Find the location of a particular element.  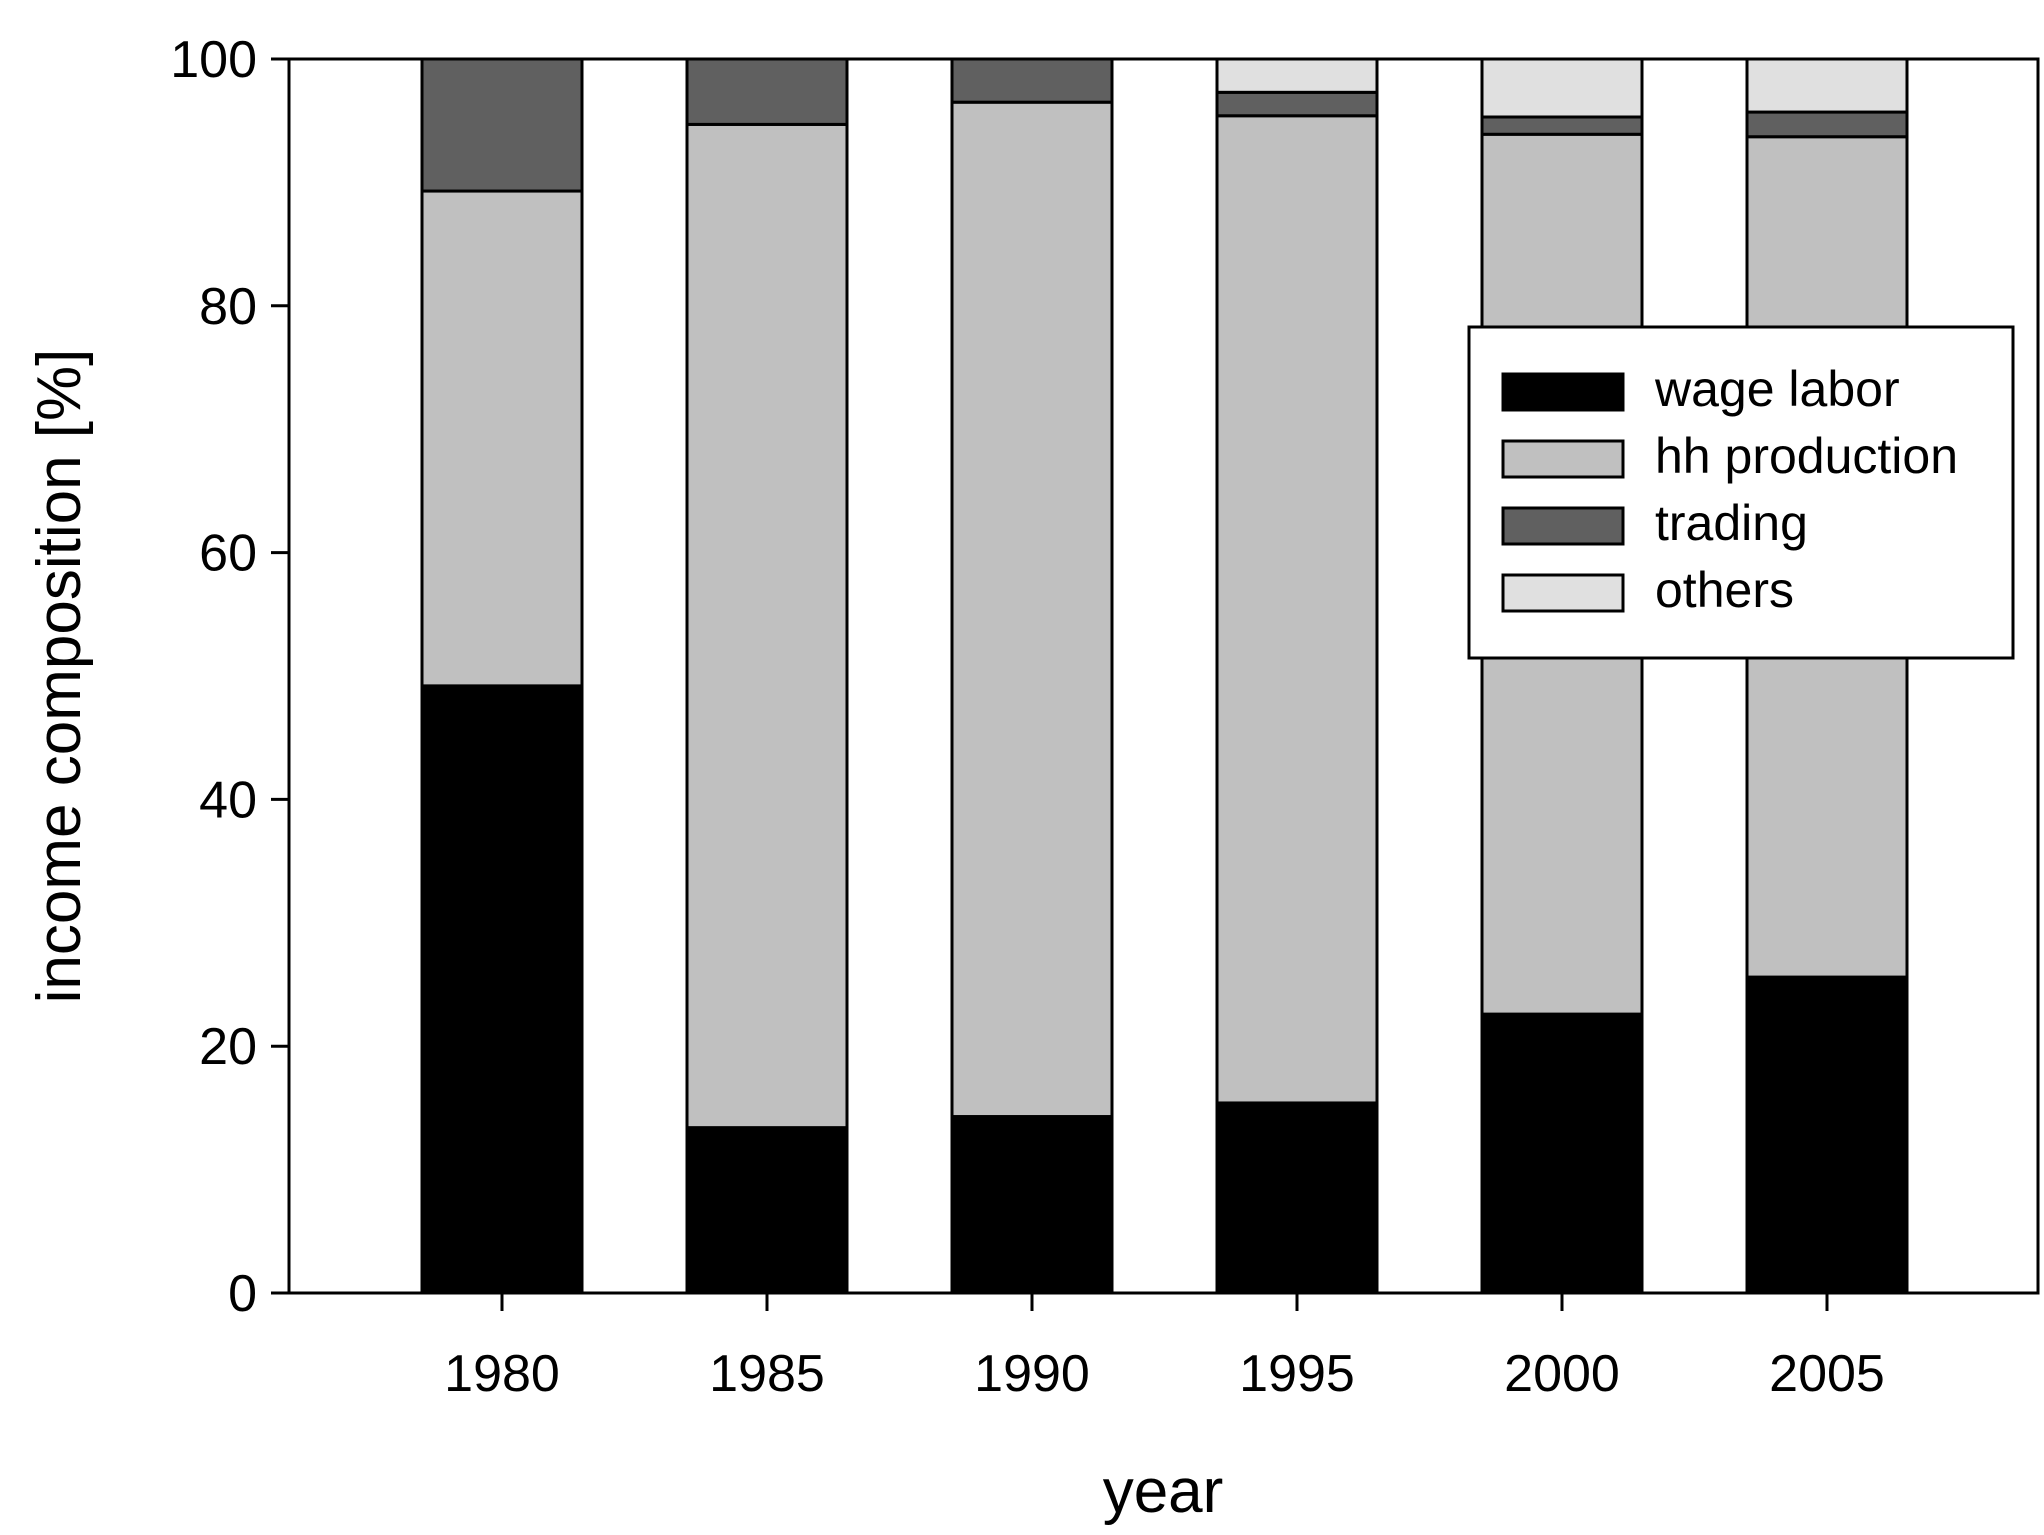

bar-segment-2005-others is located at coordinates (1827, 85).